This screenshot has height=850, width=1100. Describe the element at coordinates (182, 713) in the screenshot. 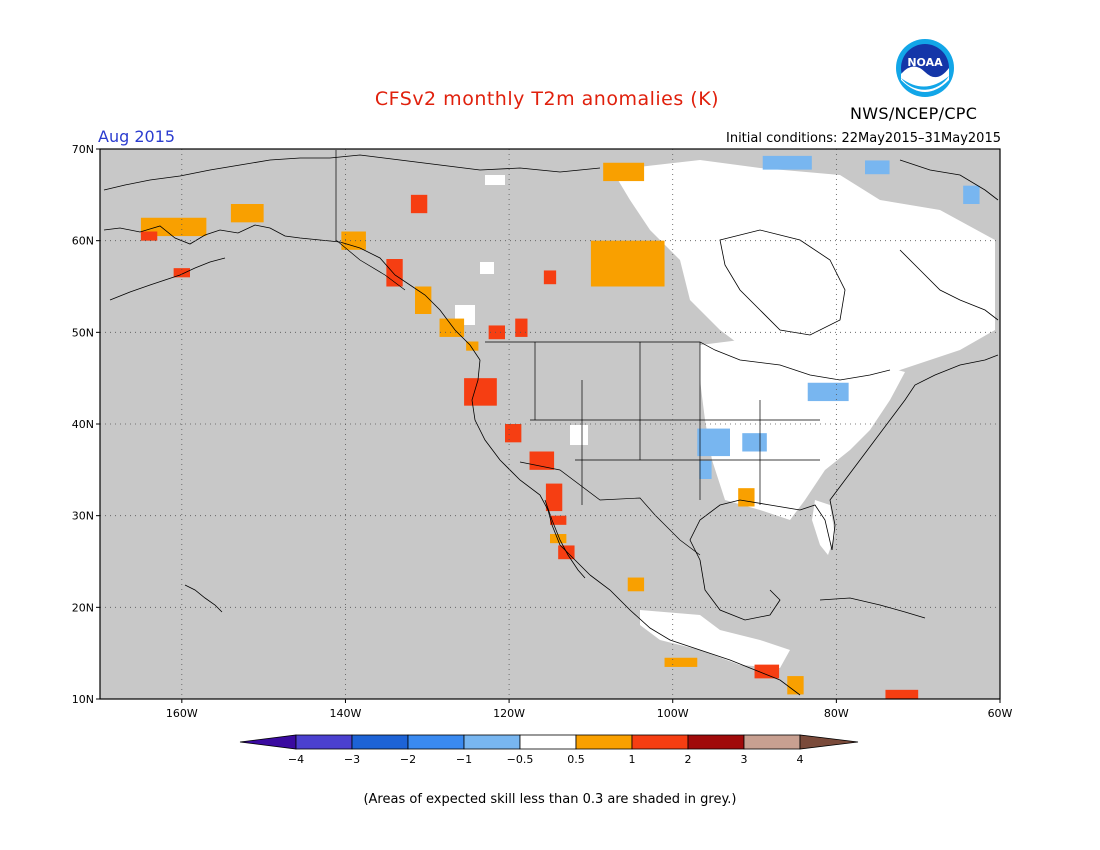

I see `lon-tick-label: 160W` at that location.